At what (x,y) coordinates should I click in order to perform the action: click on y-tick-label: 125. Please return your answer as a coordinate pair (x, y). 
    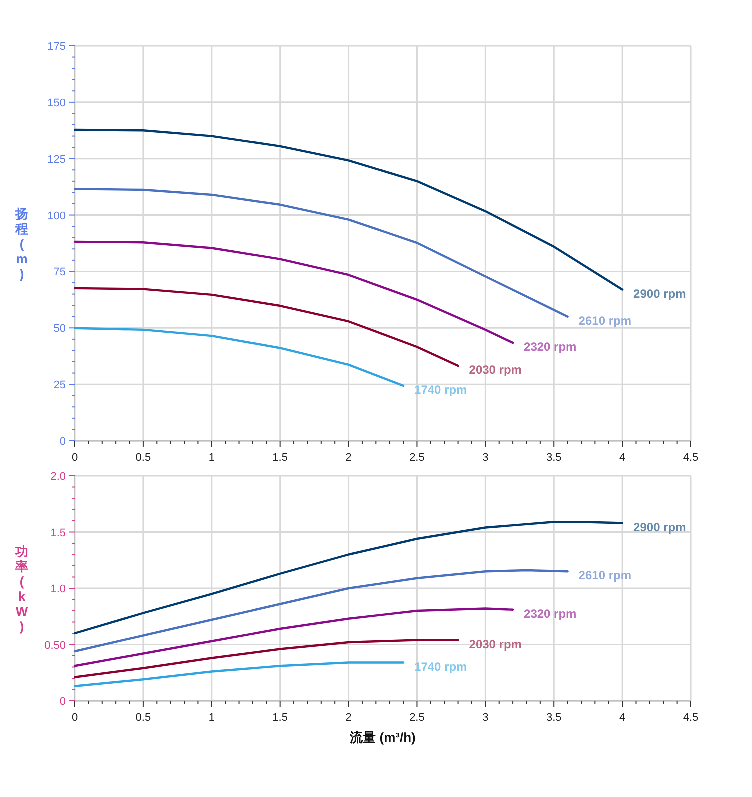
    Looking at the image, I should click on (57, 160).